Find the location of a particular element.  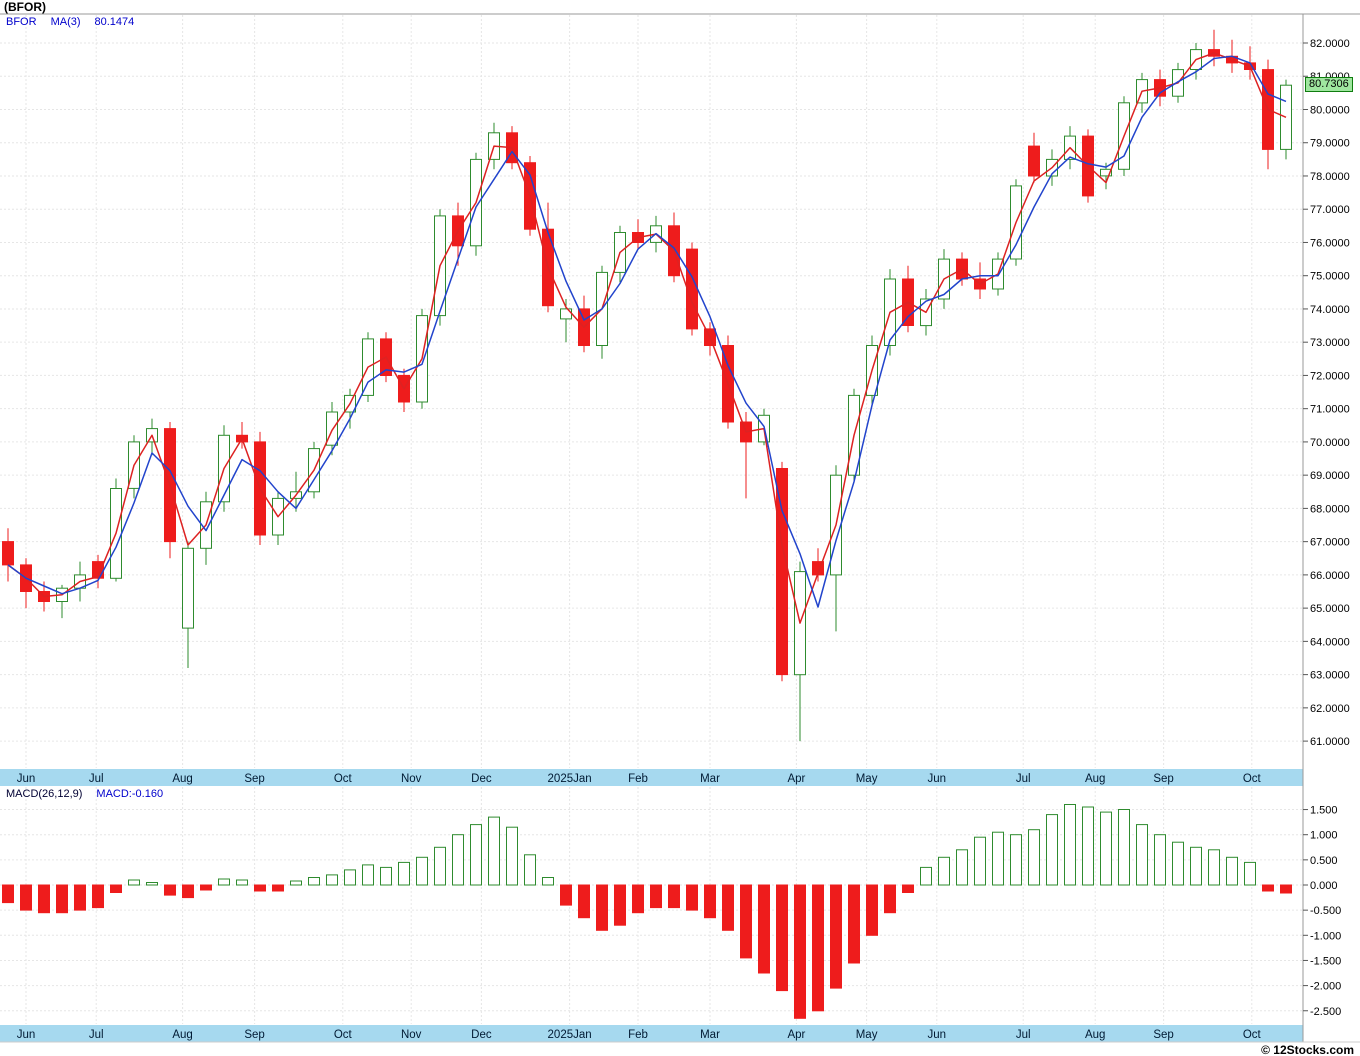

svg-text: 70.0000 is located at coordinates (1330, 443).